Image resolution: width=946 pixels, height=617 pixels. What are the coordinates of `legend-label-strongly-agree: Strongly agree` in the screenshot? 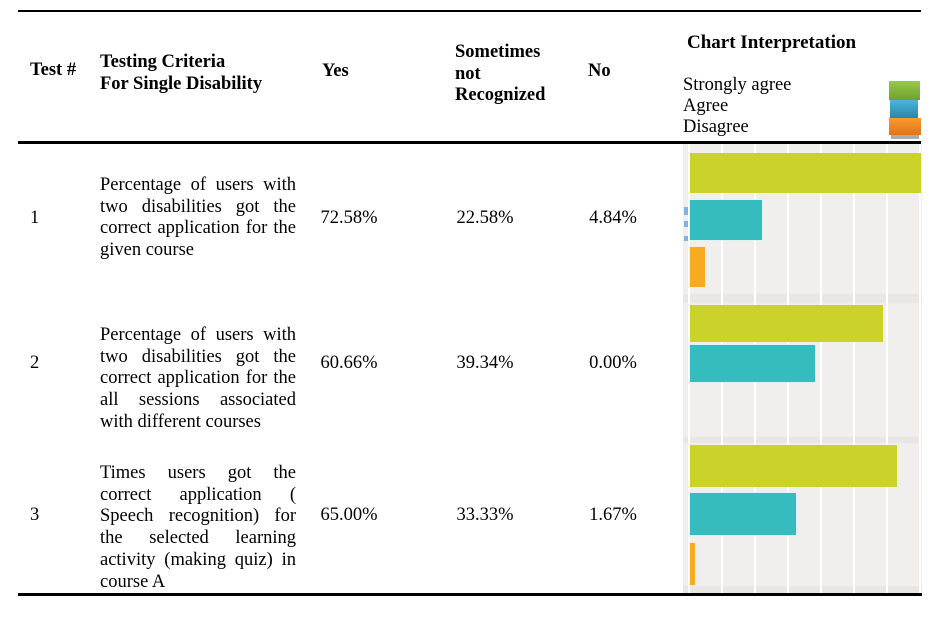 It's located at (737, 85).